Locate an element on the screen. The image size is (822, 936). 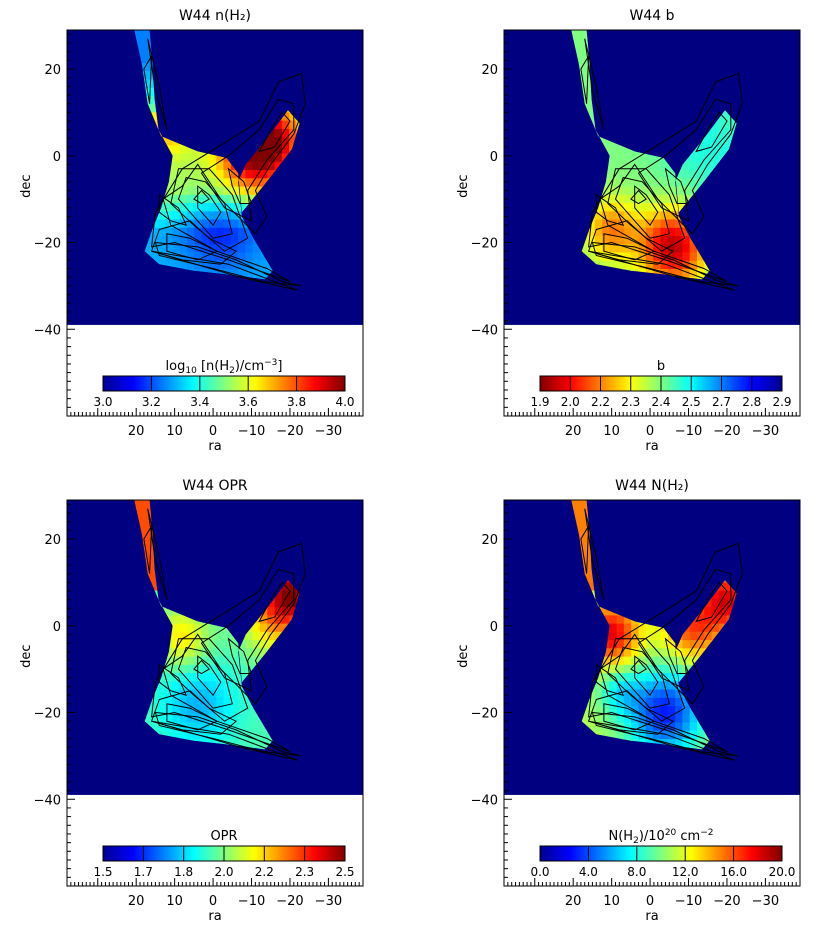
x-tick-label: 0 is located at coordinates (213, 901).